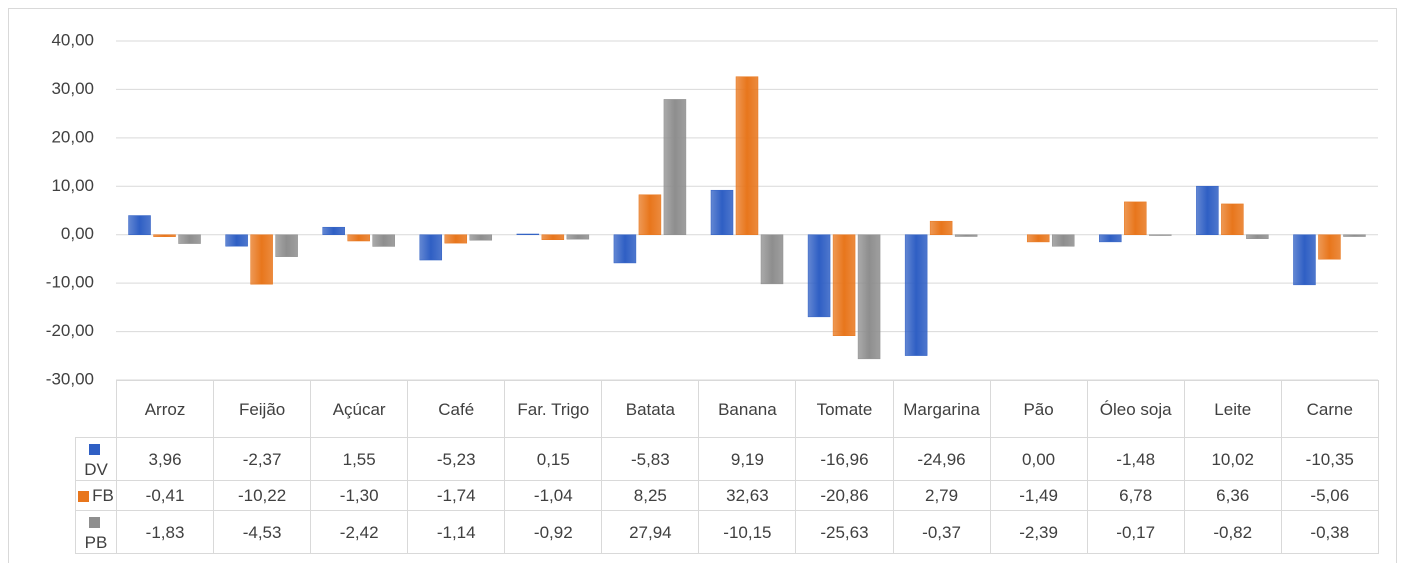 This screenshot has height=563, width=1408. What do you see at coordinates (1038, 459) in the screenshot?
I see `value-label: 0,00` at bounding box center [1038, 459].